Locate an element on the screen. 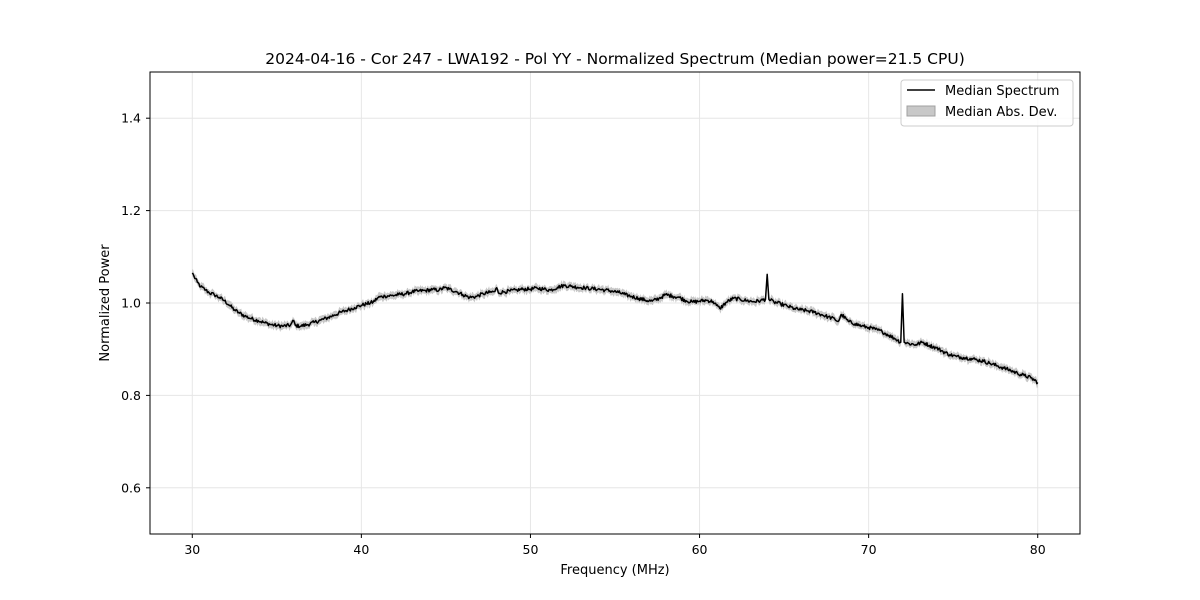 The height and width of the screenshot is (600, 1200). mad-band-layer is located at coordinates (615, 329).